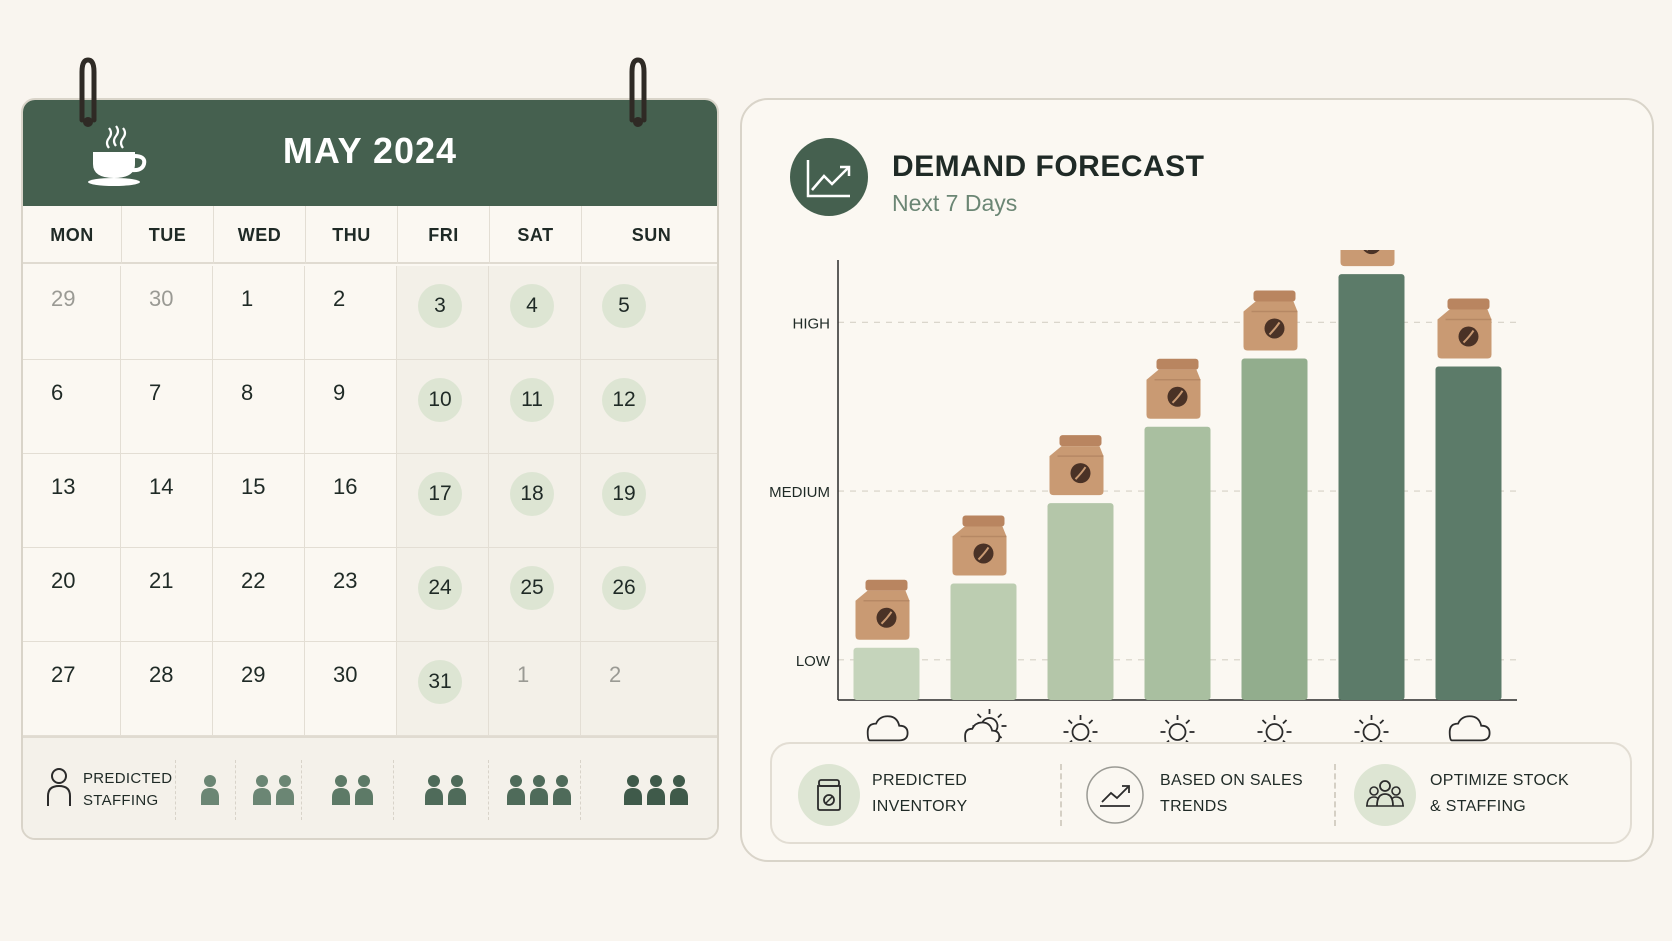  Describe the element at coordinates (532, 494) in the screenshot. I see `highlighted-day-number: 18` at that location.